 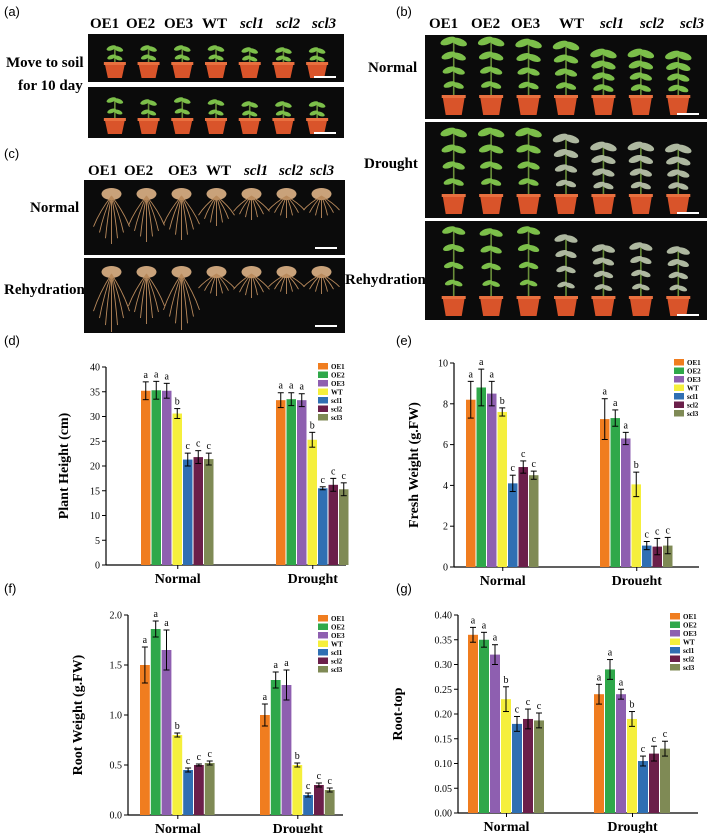 I want to click on bar-scl1-normal, so click(x=517, y=768).